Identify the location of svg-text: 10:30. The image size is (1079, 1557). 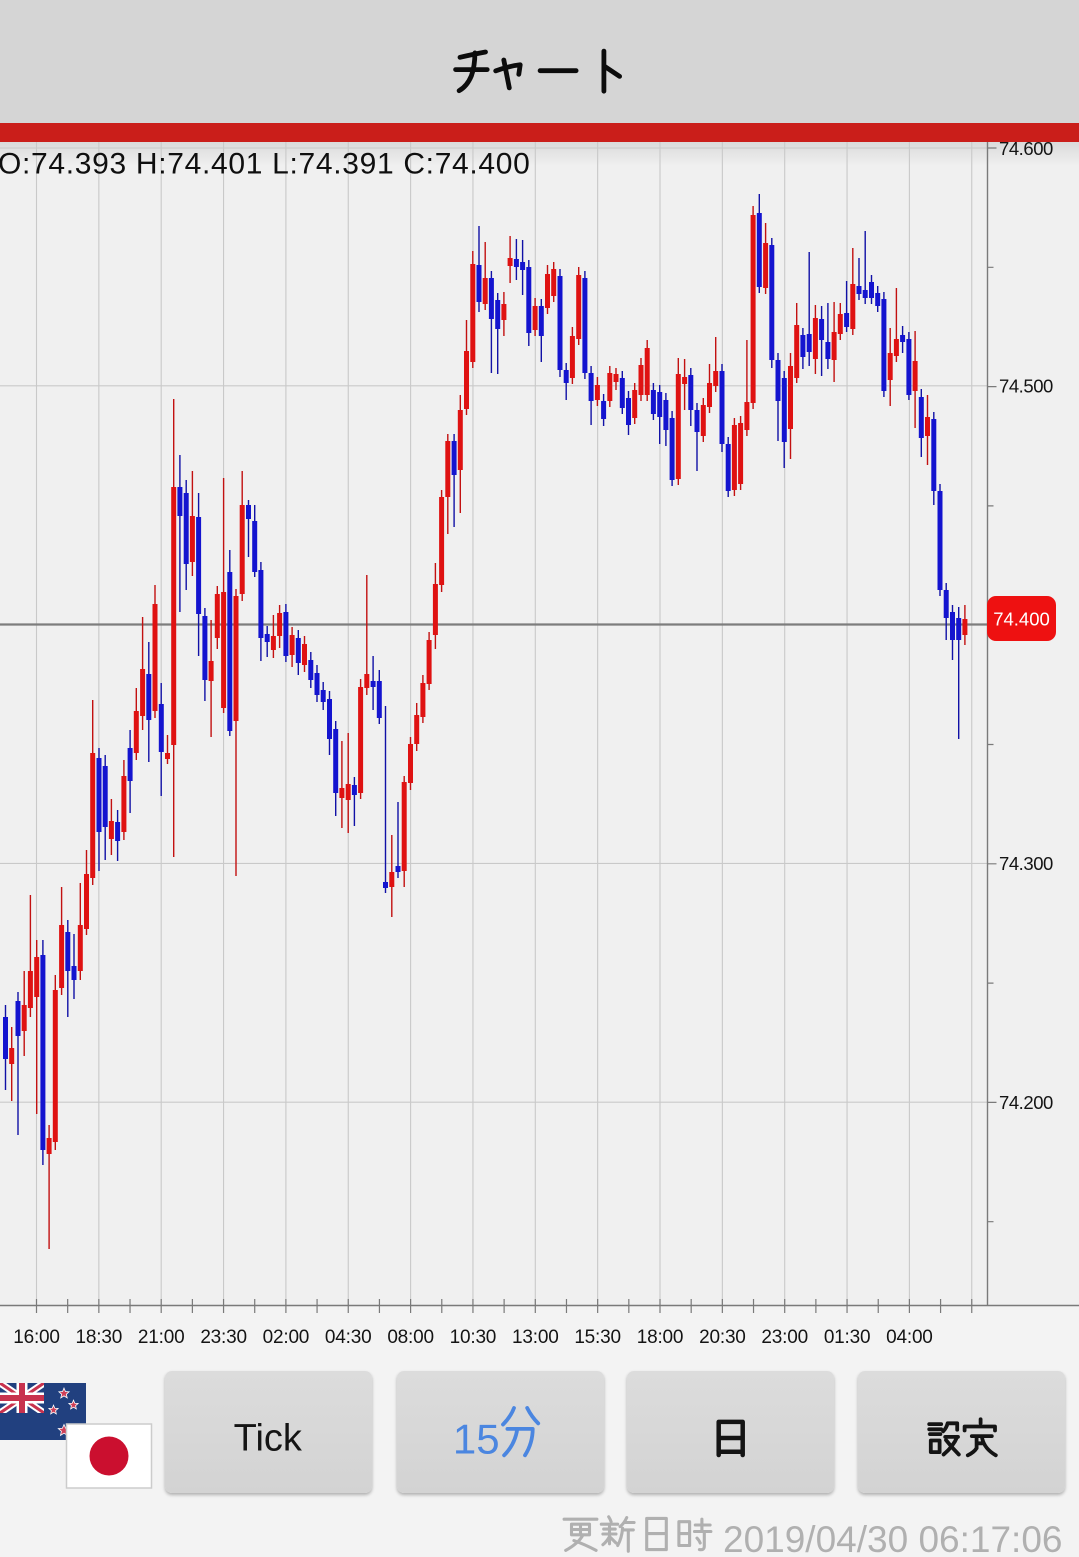
(473, 1337).